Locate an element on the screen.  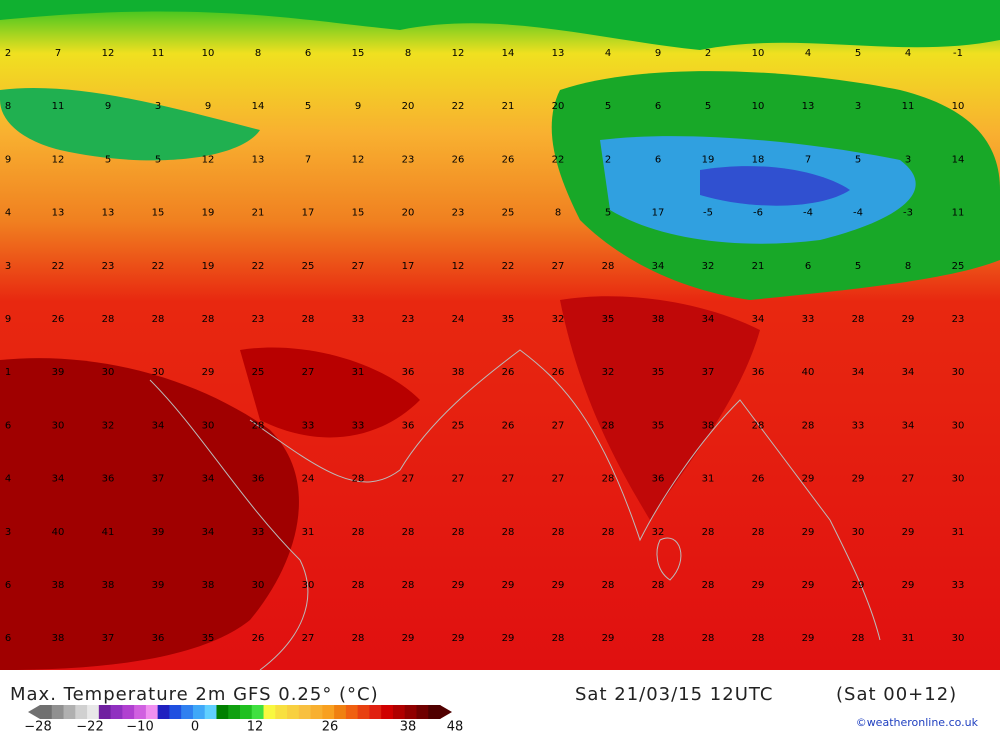
temperature-label: -5 is located at coordinates (708, 213).